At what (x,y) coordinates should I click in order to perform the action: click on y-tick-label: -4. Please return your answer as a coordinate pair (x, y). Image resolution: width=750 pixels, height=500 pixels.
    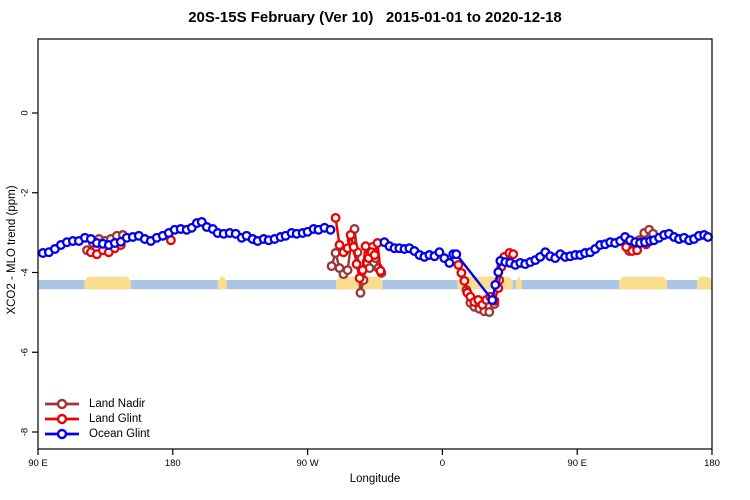
    Looking at the image, I should click on (25, 272).